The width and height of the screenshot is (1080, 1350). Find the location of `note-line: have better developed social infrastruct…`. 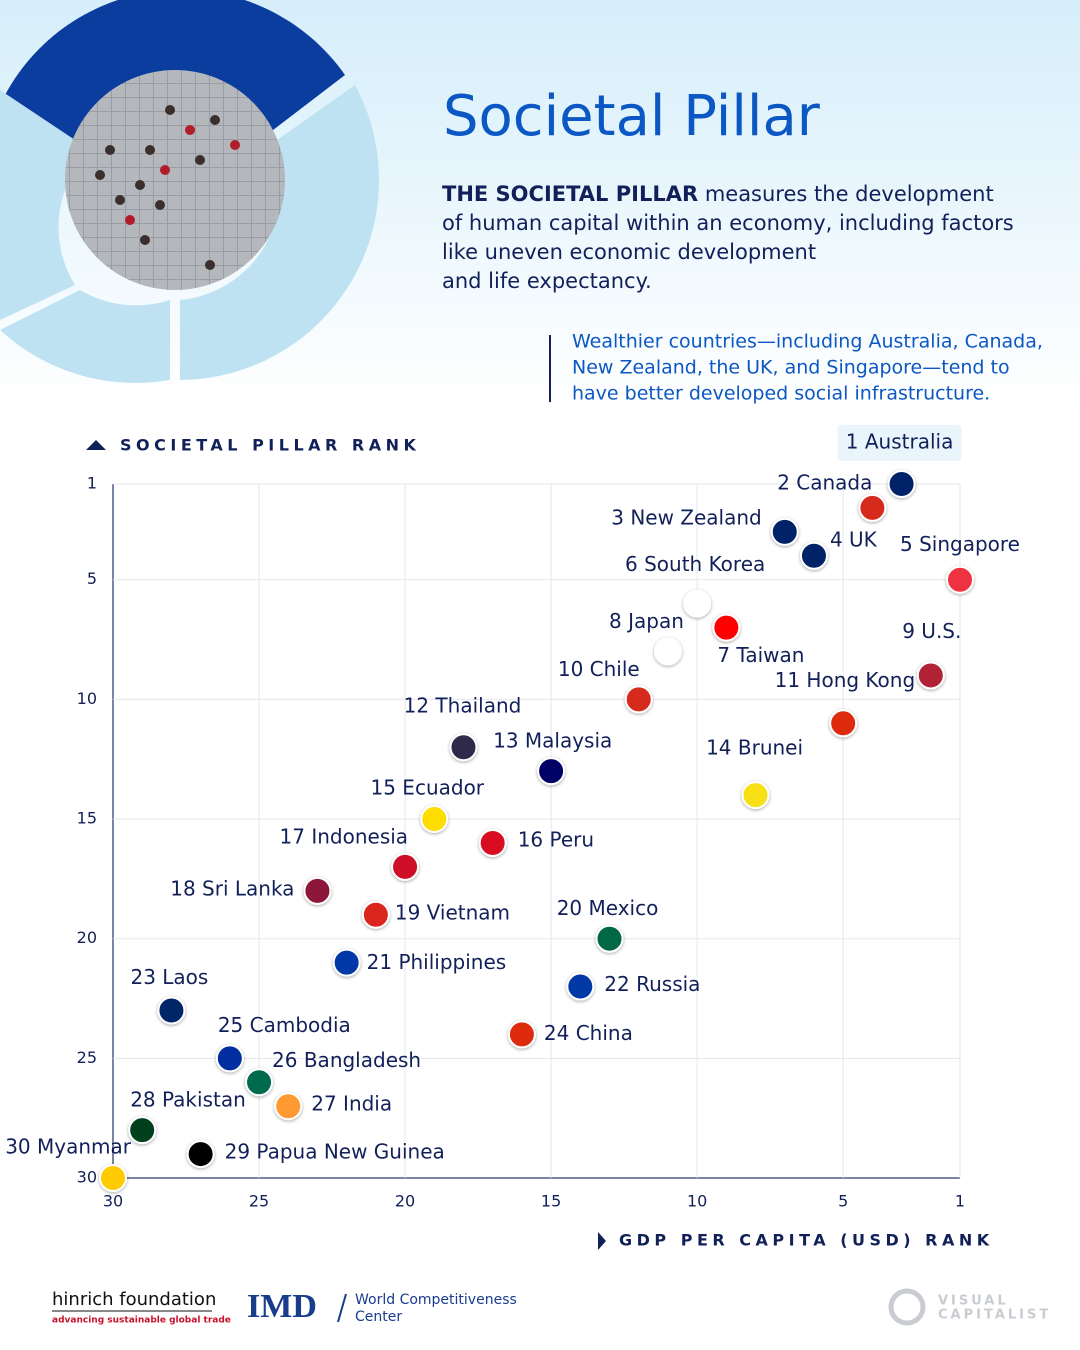

note-line: have better developed social infrastruct… is located at coordinates (781, 394).